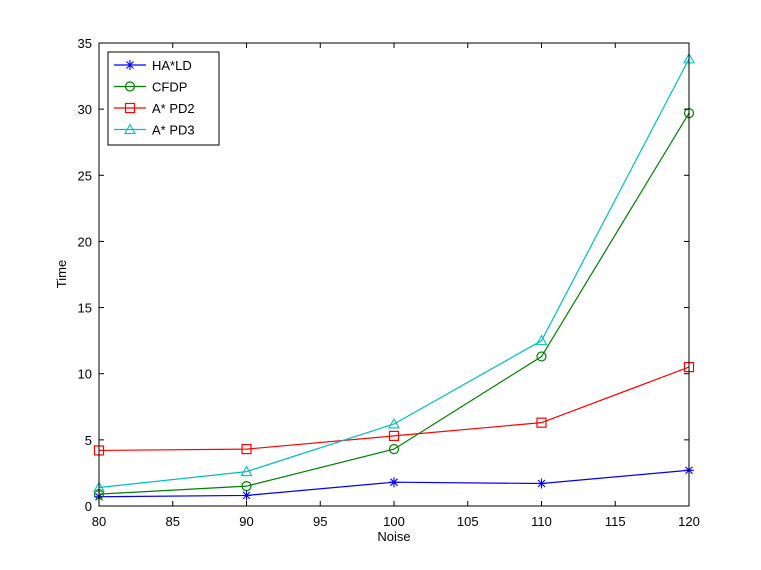 The width and height of the screenshot is (761, 570). What do you see at coordinates (173, 521) in the screenshot?
I see `x-tick-label: 85` at bounding box center [173, 521].